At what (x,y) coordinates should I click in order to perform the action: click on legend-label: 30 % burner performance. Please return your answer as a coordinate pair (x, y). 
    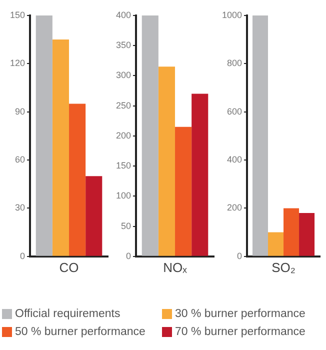
    Looking at the image, I should click on (240, 314).